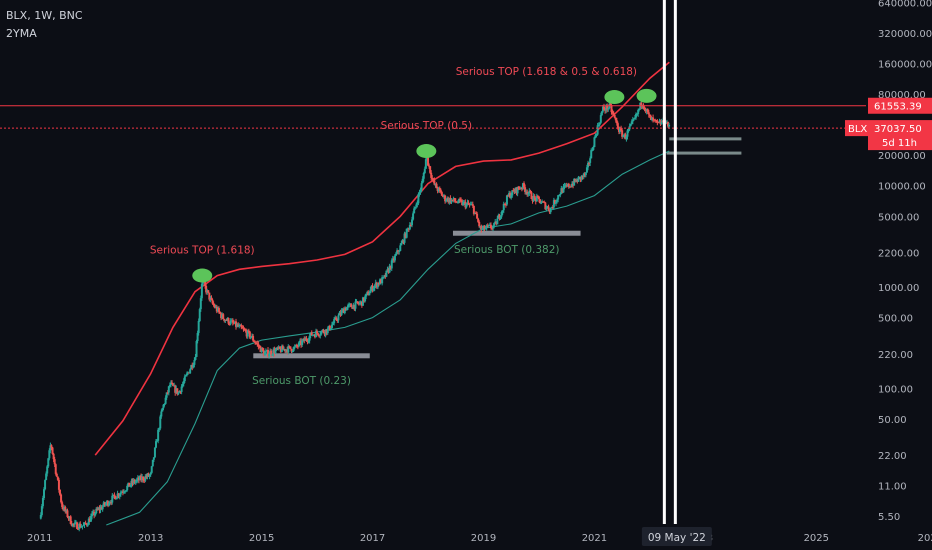  Describe the element at coordinates (898, 253) in the screenshot. I see `y-tick-label: 2200.00` at that location.